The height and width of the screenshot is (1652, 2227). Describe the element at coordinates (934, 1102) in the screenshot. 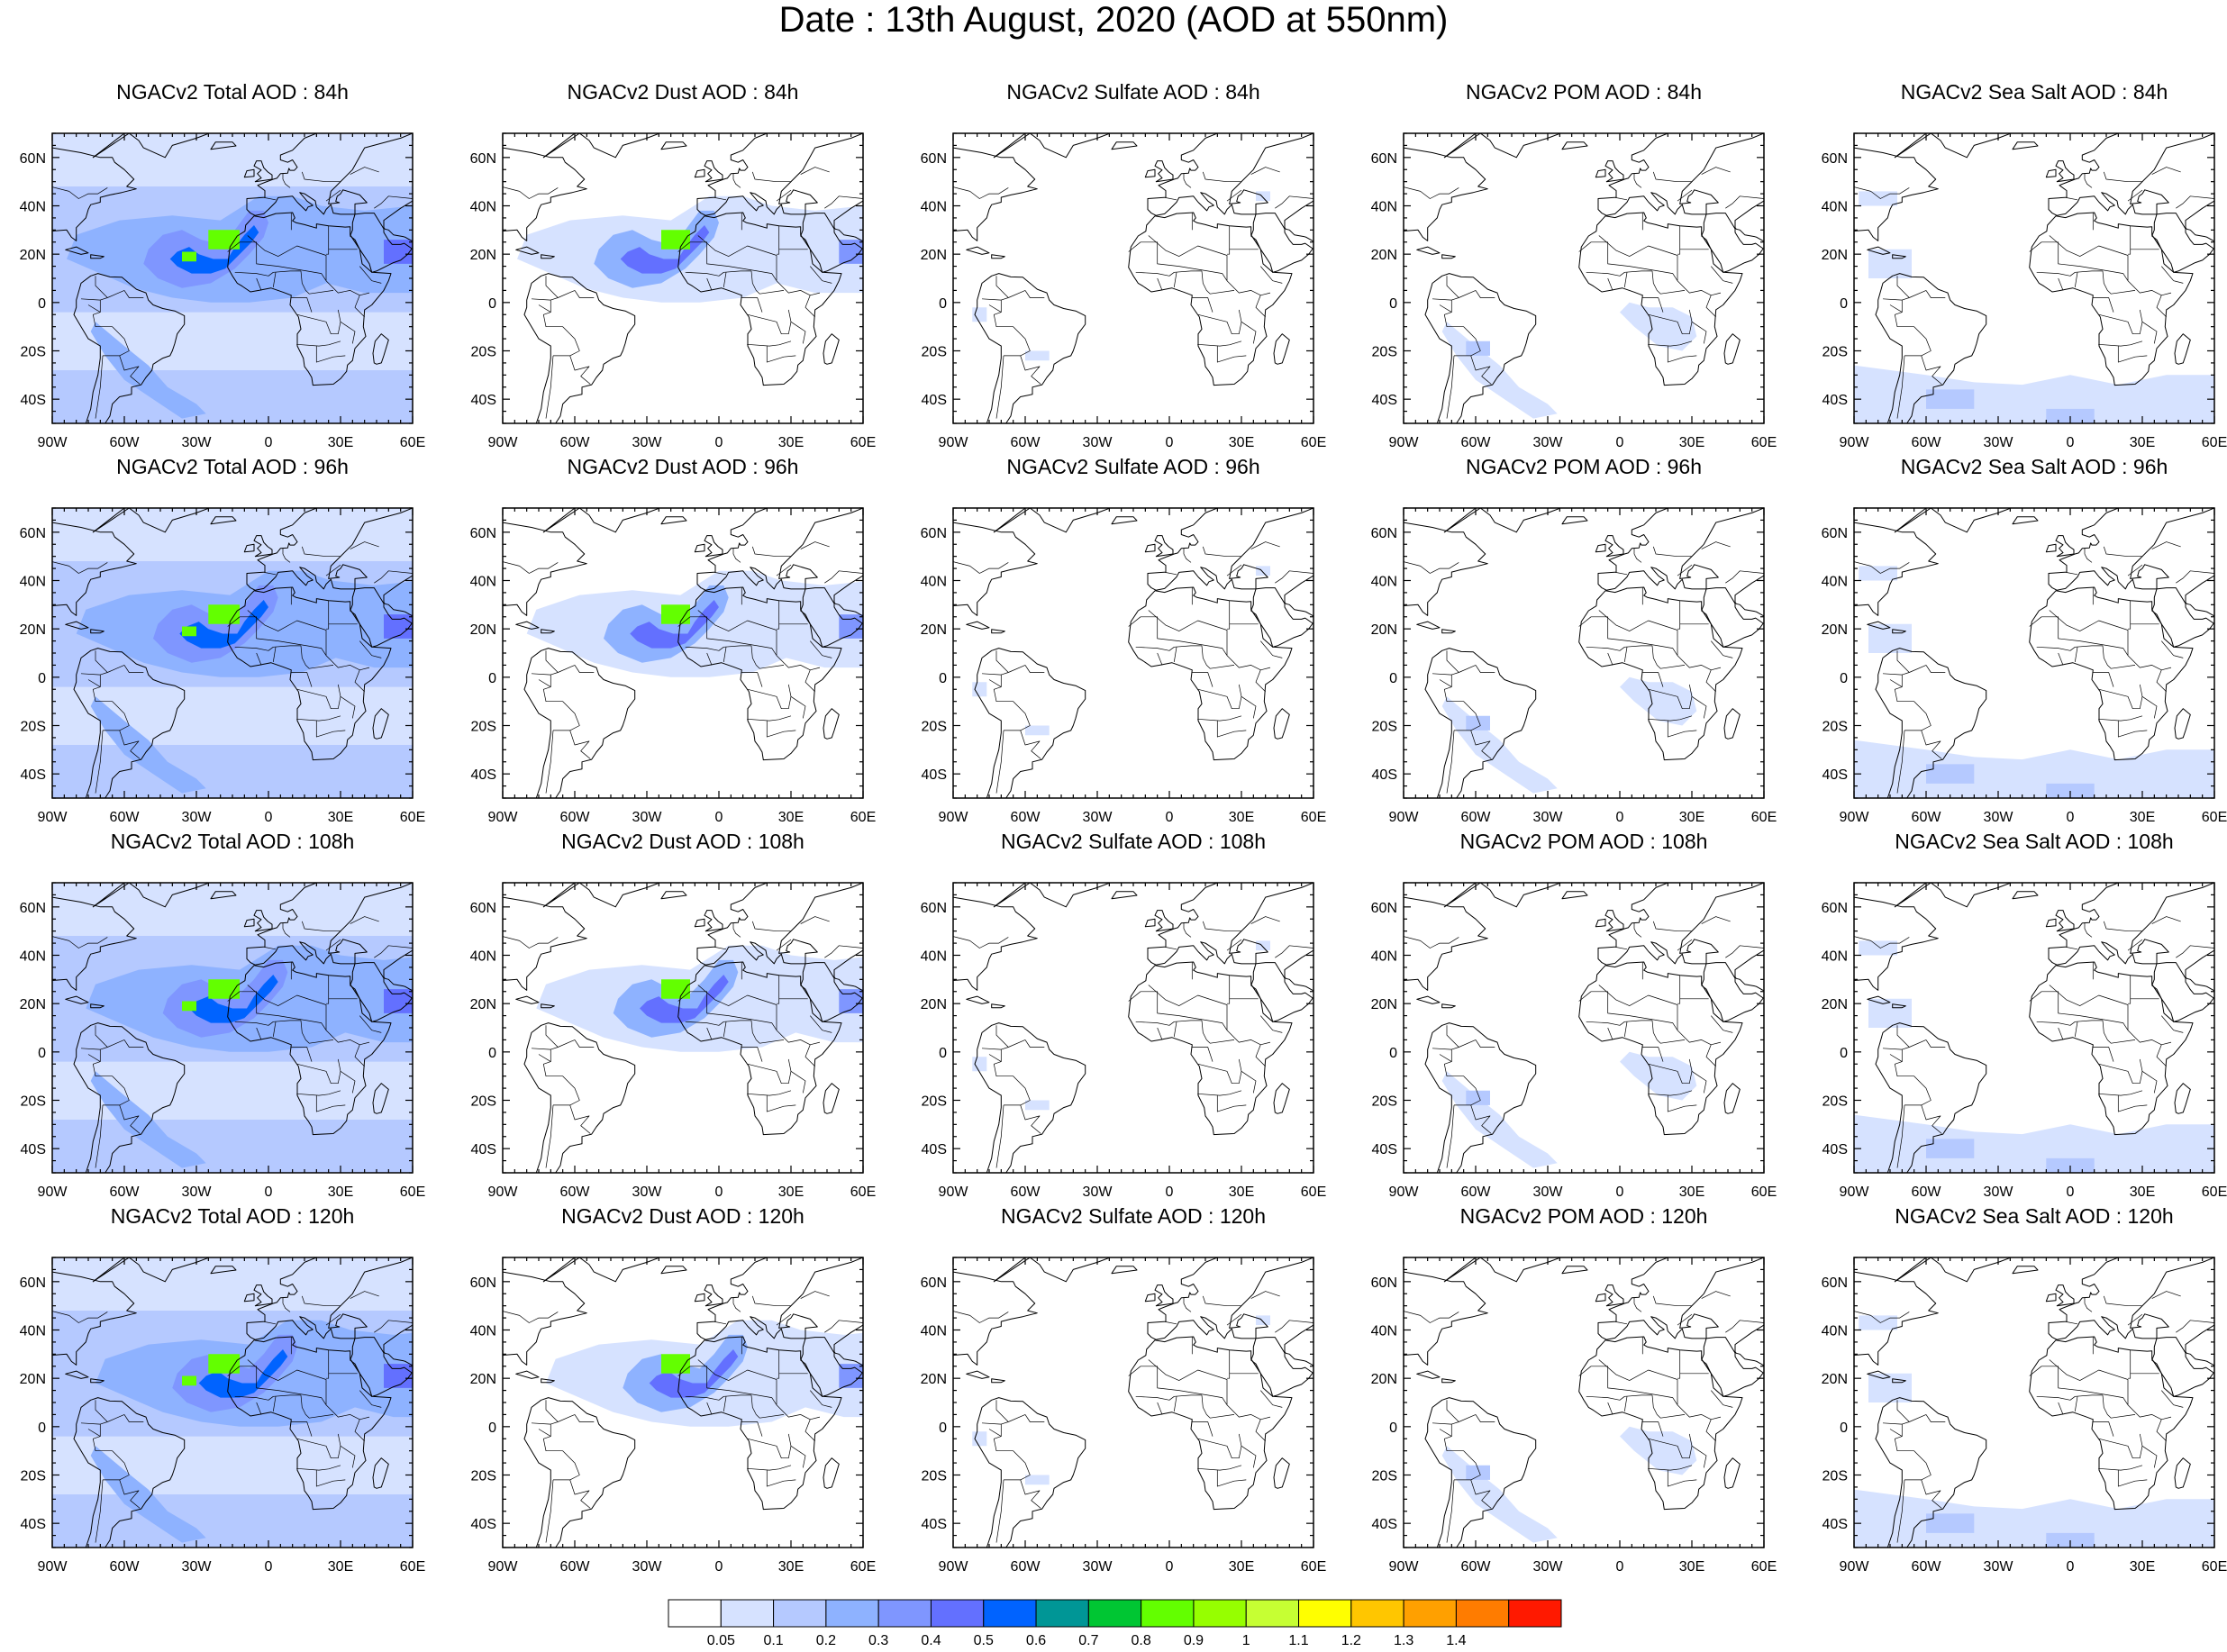

I see `lat-tick-label: 20S` at that location.